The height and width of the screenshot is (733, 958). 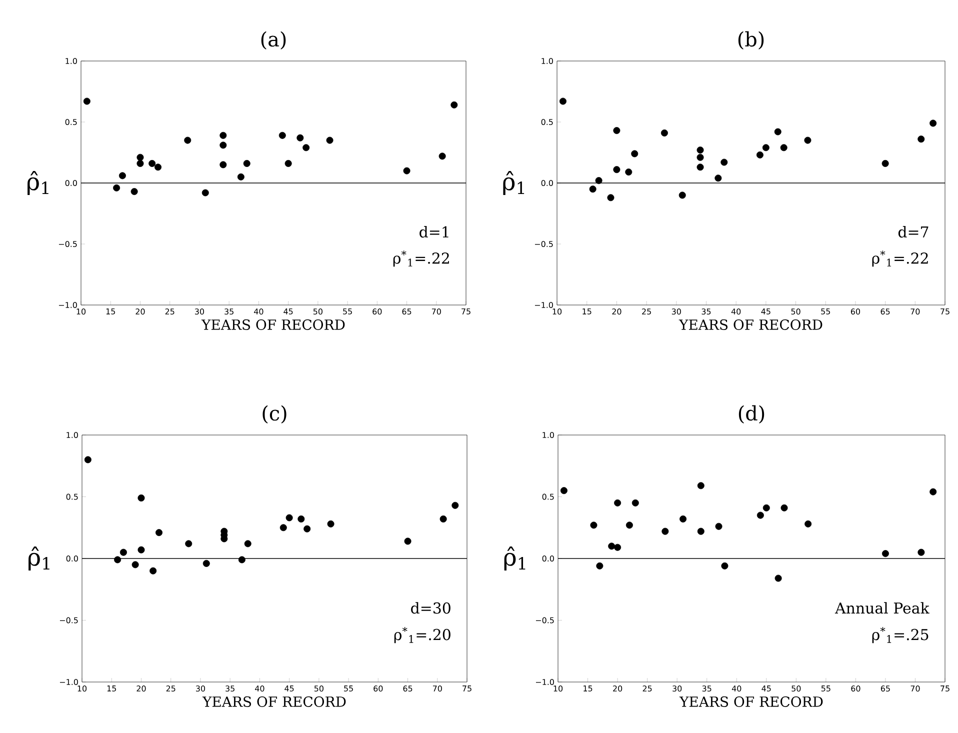 What do you see at coordinates (434, 232) in the screenshot?
I see `annotation: d=1` at bounding box center [434, 232].